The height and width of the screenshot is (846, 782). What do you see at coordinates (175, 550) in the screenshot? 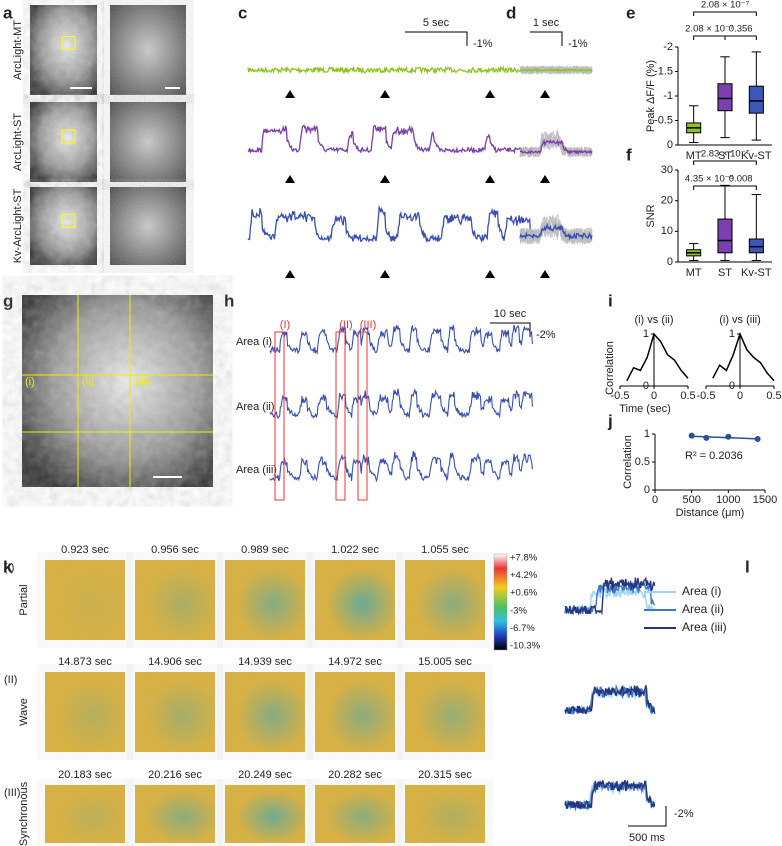
I see `frame-time: 0.956 sec` at bounding box center [175, 550].